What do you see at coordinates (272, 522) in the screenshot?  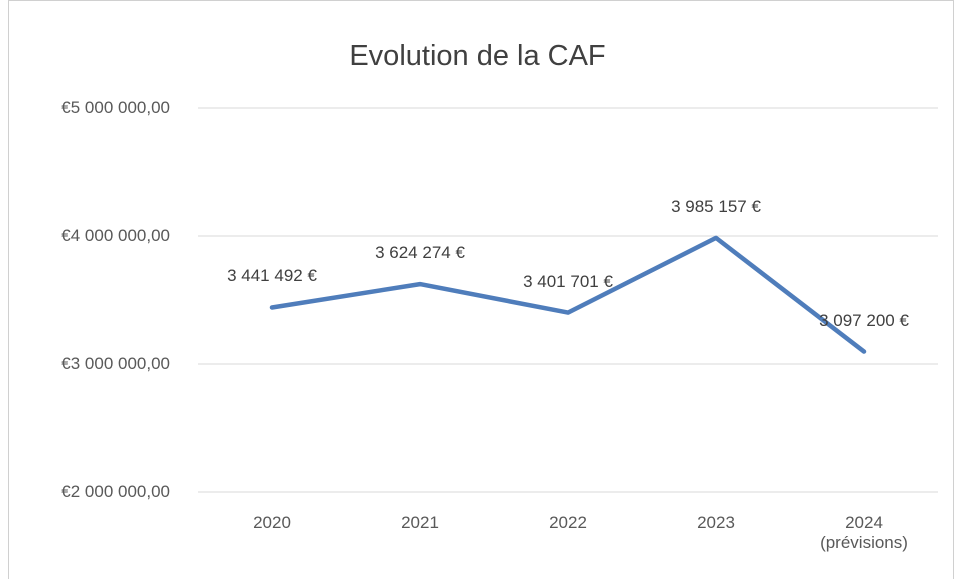 I see `x-tick-label: 2020` at bounding box center [272, 522].